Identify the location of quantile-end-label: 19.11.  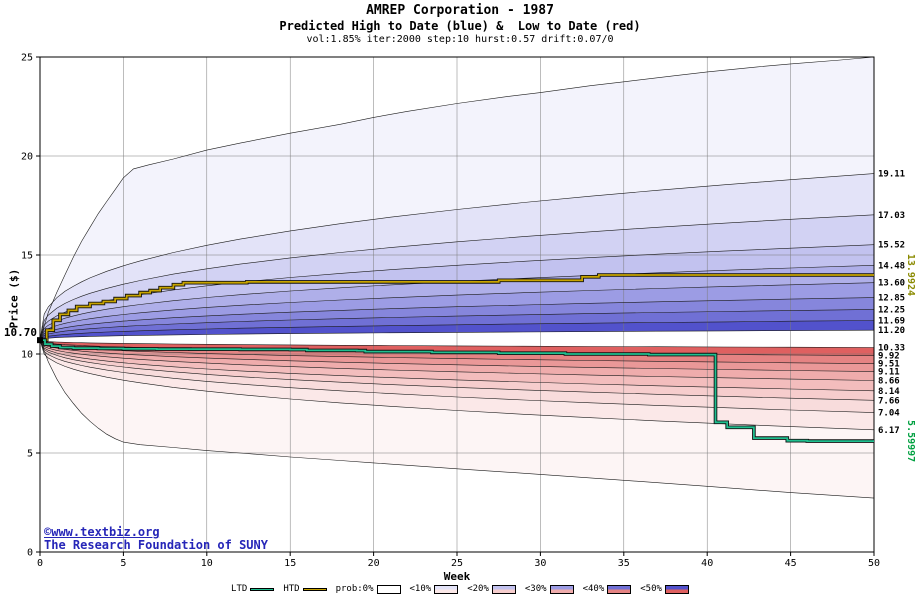
(891, 175).